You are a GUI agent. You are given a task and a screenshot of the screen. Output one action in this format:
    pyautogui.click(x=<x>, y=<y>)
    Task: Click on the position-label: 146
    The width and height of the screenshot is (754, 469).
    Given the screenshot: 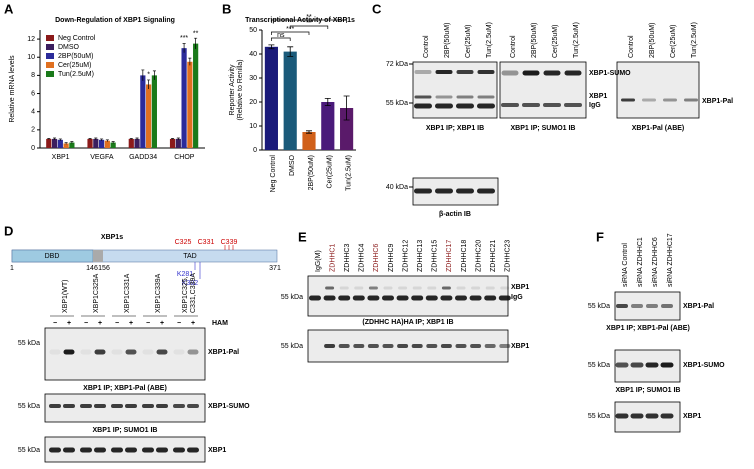 What is the action you would take?
    pyautogui.click(x=92, y=268)
    